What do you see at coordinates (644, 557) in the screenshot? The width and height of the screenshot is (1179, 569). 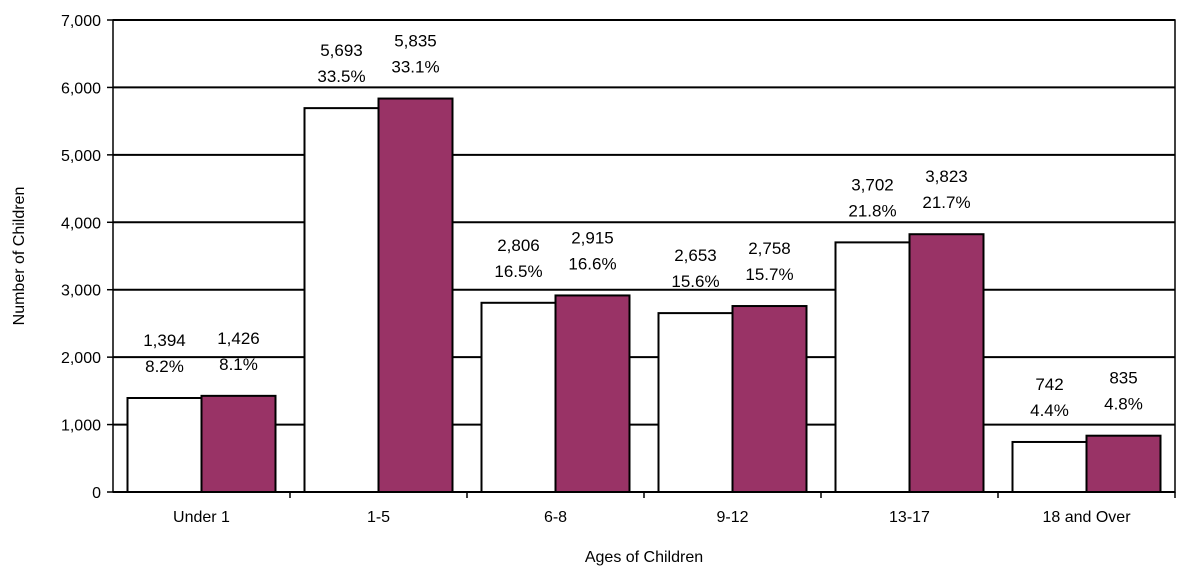 I see `x-axis-title: Ages of Children` at bounding box center [644, 557].